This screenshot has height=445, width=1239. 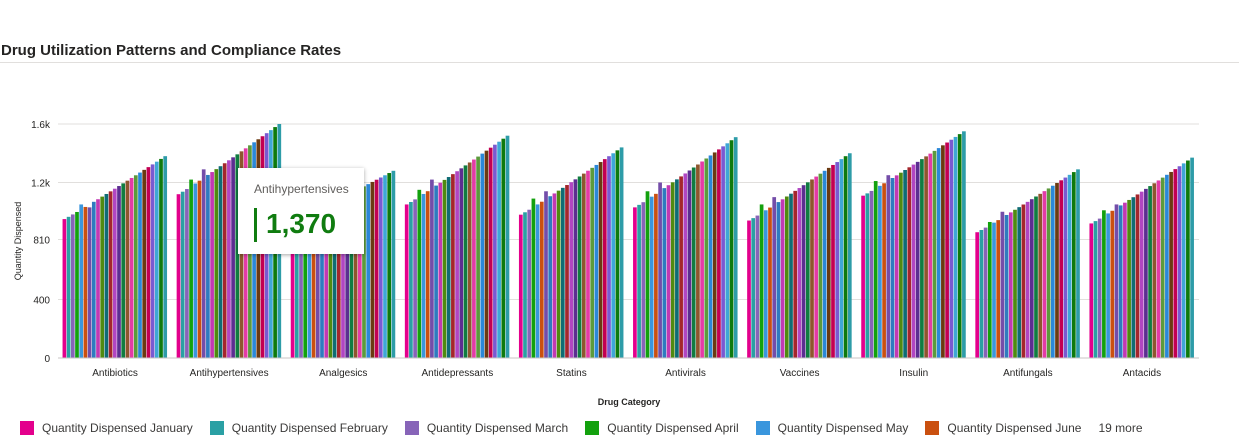 What do you see at coordinates (343, 373) in the screenshot?
I see `x-tick-label: Analgesics` at bounding box center [343, 373].